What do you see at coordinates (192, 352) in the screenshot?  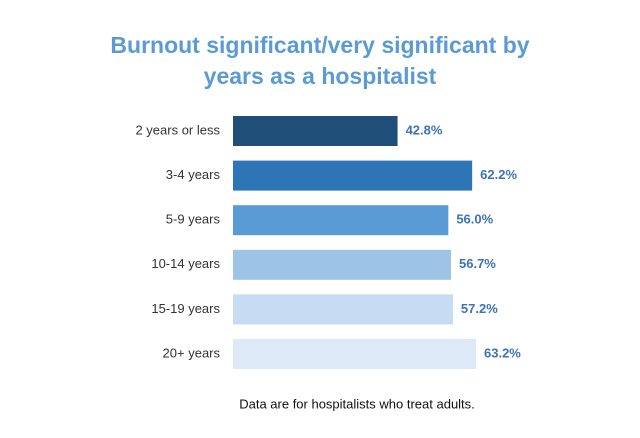 I see `category-label: 20+ years` at bounding box center [192, 352].